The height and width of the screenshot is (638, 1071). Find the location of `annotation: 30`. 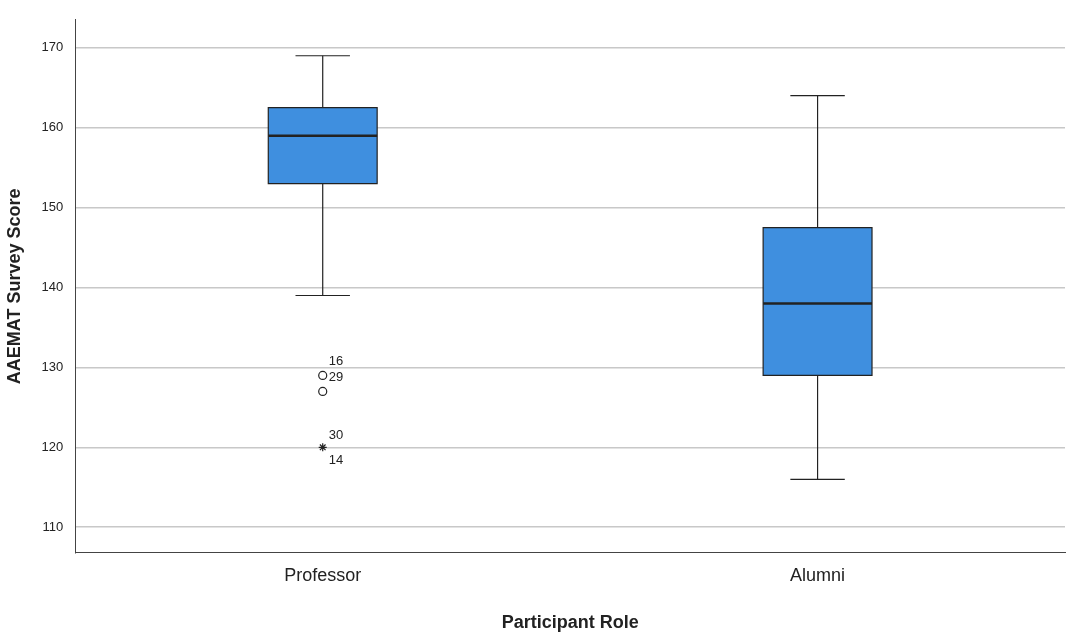

annotation: 30 is located at coordinates (336, 434).